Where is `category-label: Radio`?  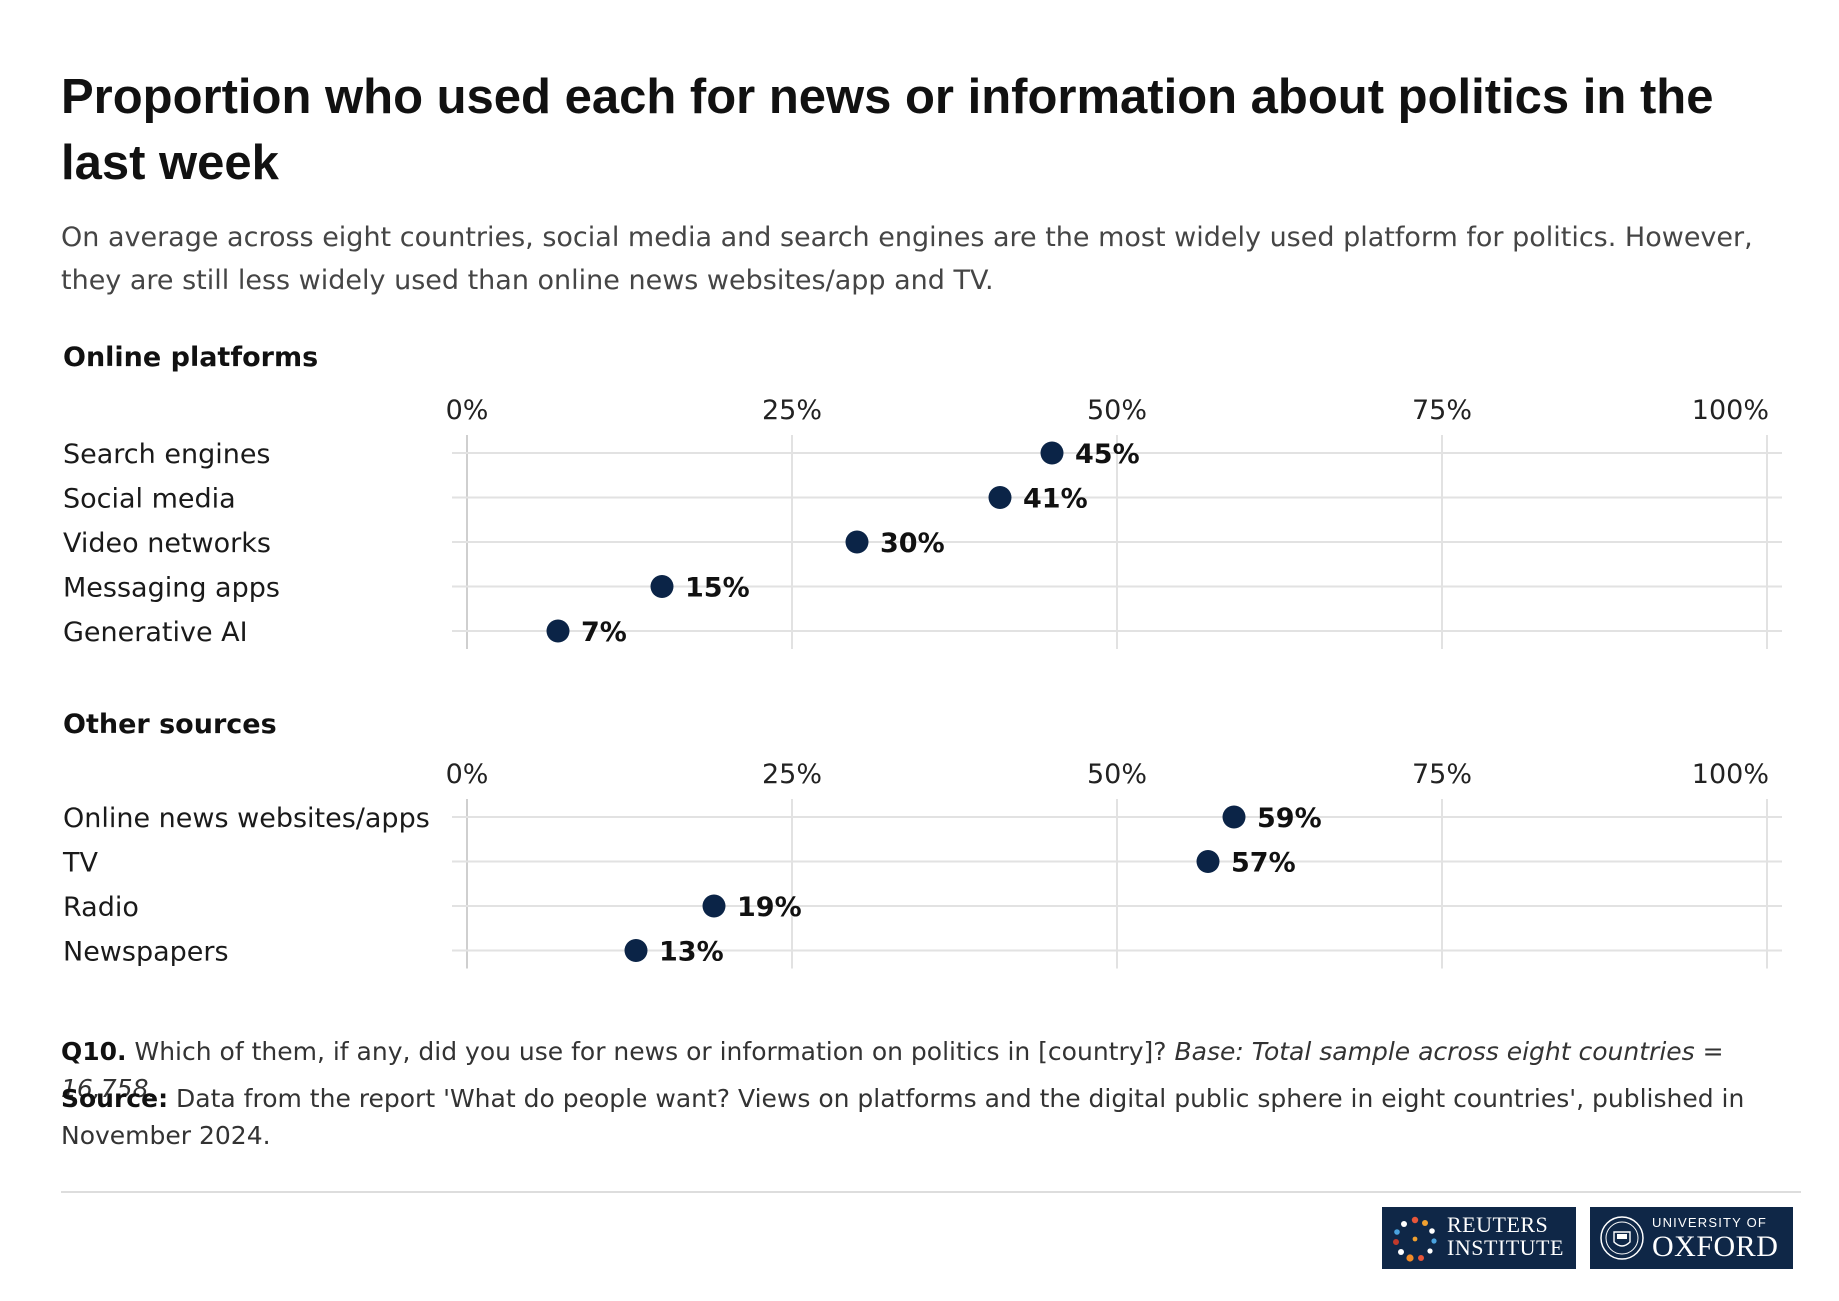
category-label: Radio is located at coordinates (101, 907).